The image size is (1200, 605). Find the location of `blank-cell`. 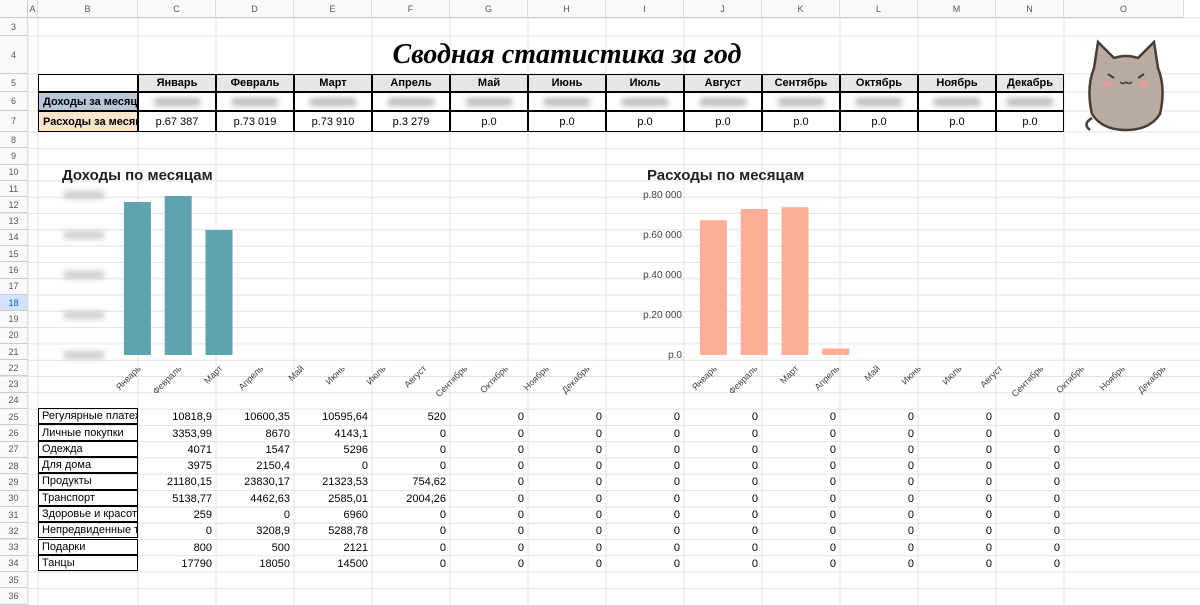

blank-cell is located at coordinates (88, 83).